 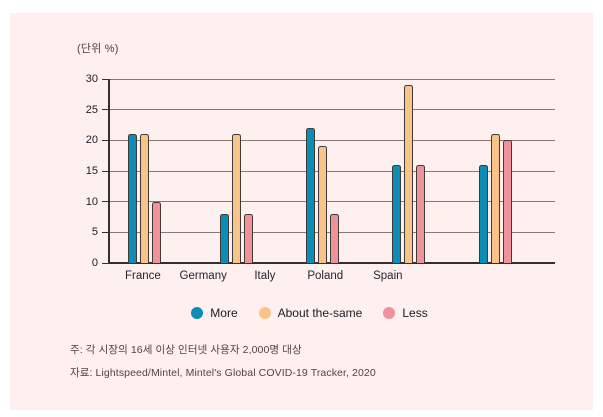 I want to click on bar-about-the-same-france, so click(x=145, y=198).